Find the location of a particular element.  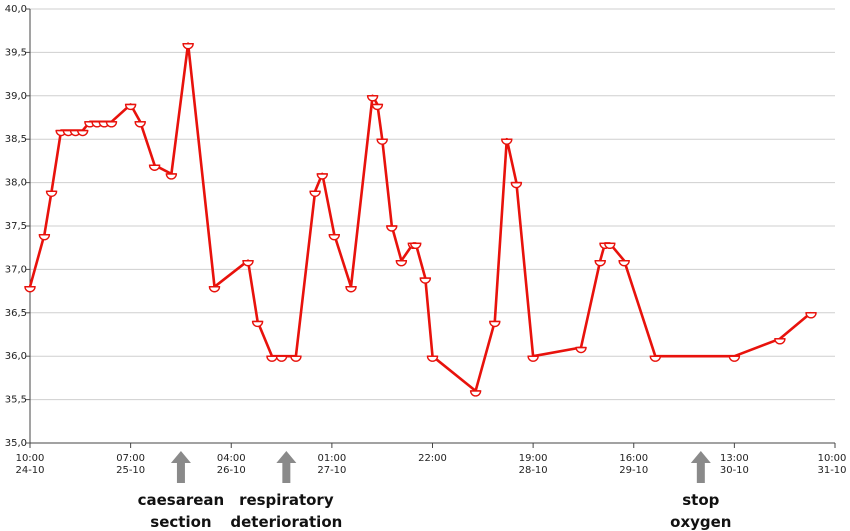

y-tick-label: 36,5 is located at coordinates (16, 313).